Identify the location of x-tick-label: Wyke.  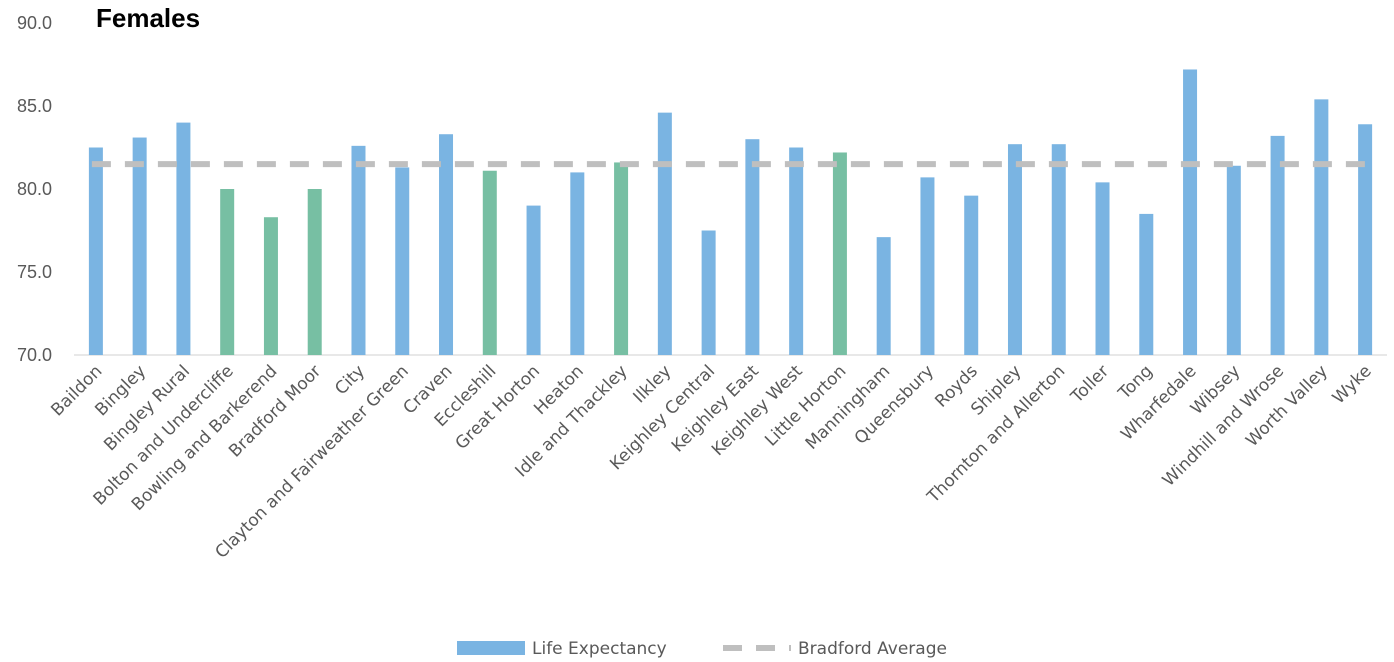
(1352, 384).